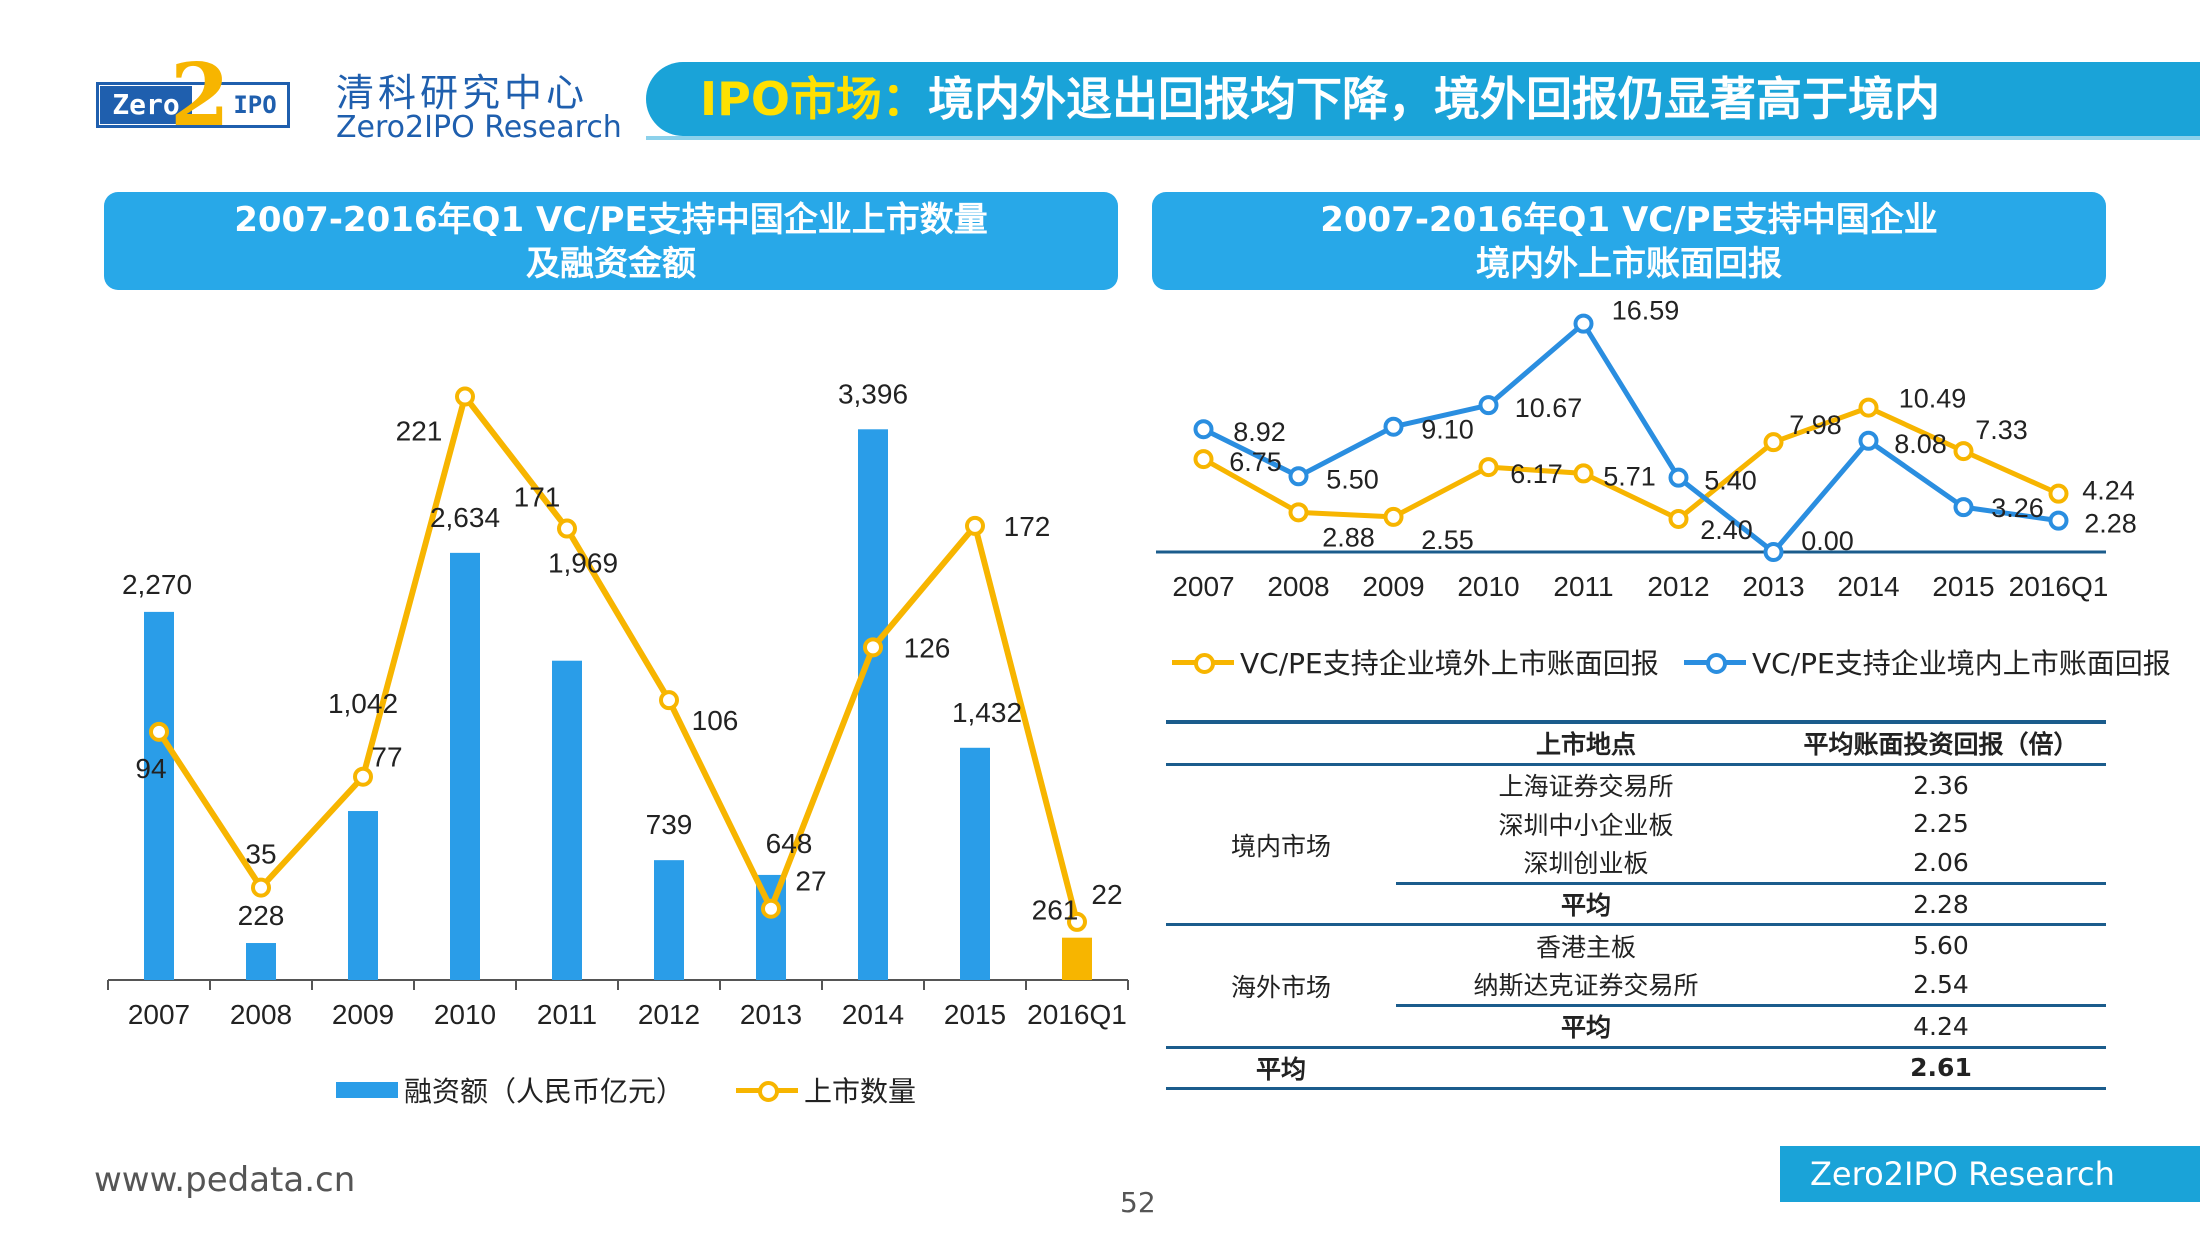 This screenshot has height=1238, width=2200. I want to click on table-row-subtotal: 平均 4.24, so click(1636, 1025).